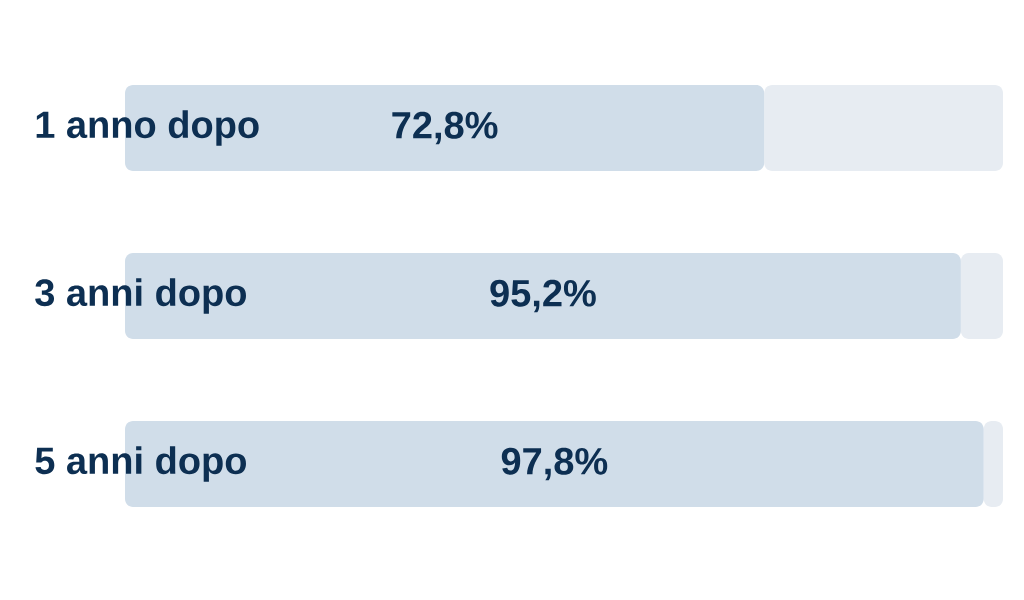 The width and height of the screenshot is (1024, 600). Describe the element at coordinates (140, 296) in the screenshot. I see `y-tick-label: 3 anni dopo` at that location.